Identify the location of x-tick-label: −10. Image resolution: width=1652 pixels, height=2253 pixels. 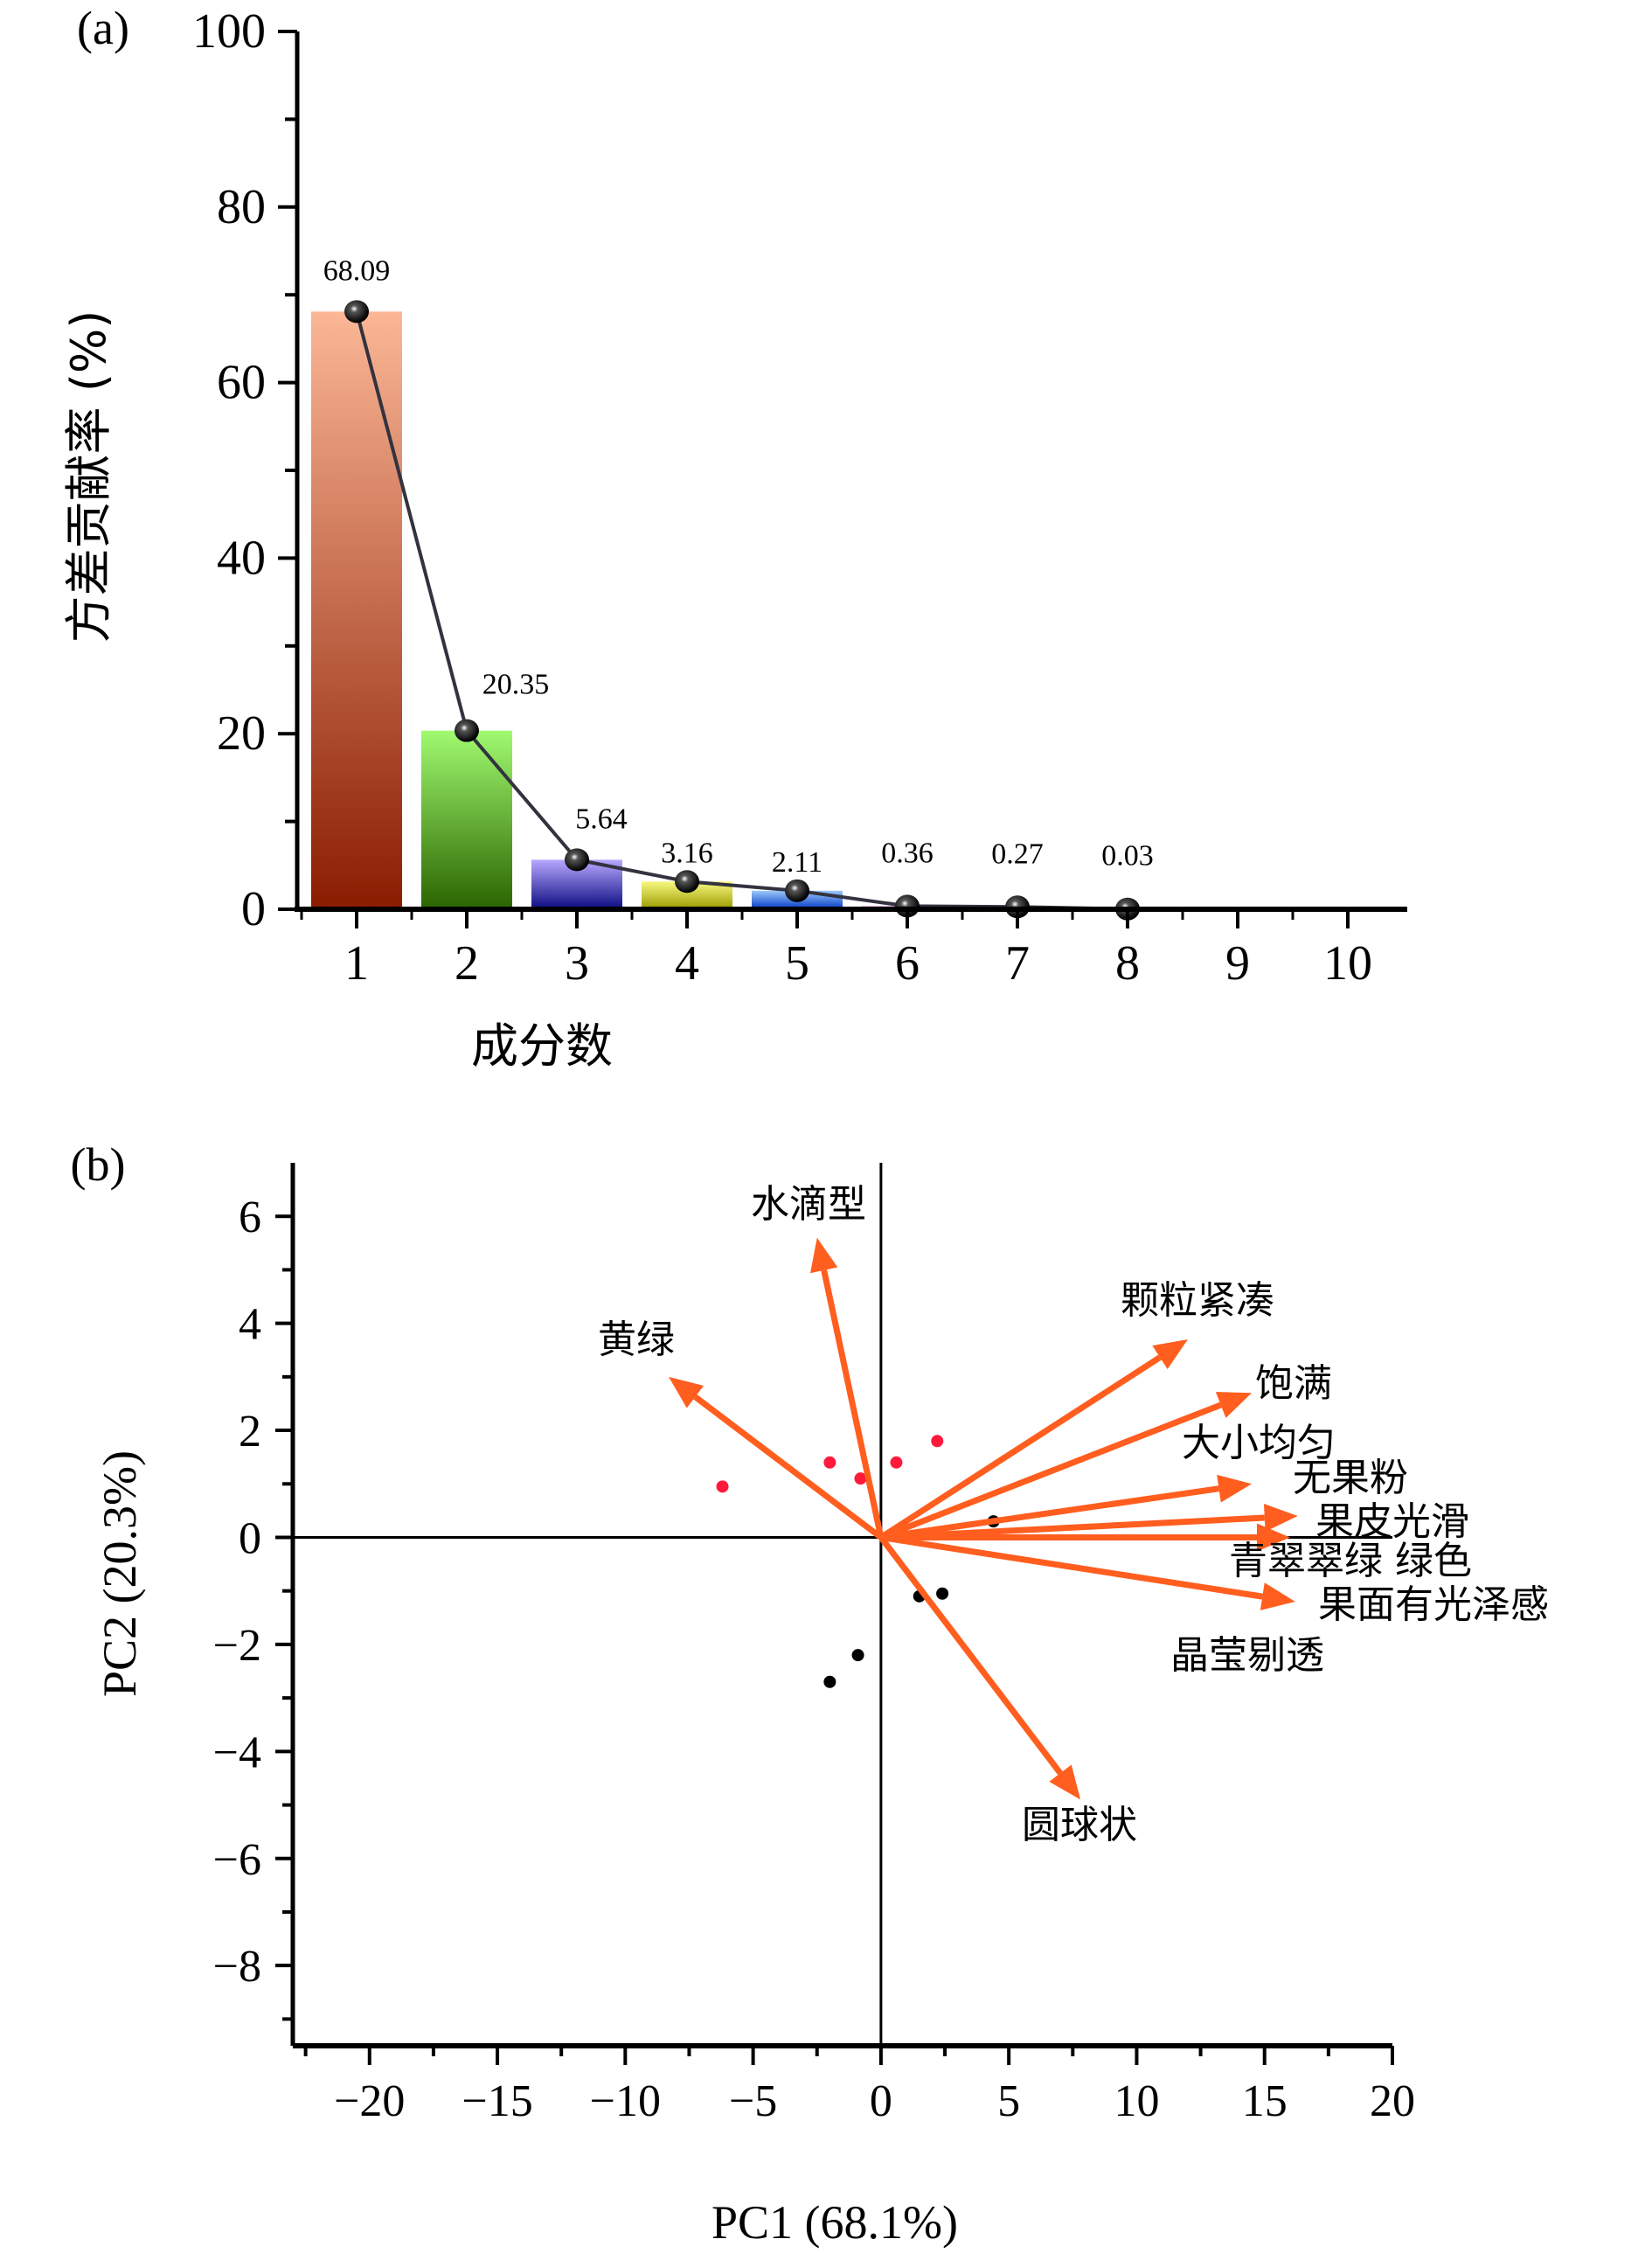
(626, 2101).